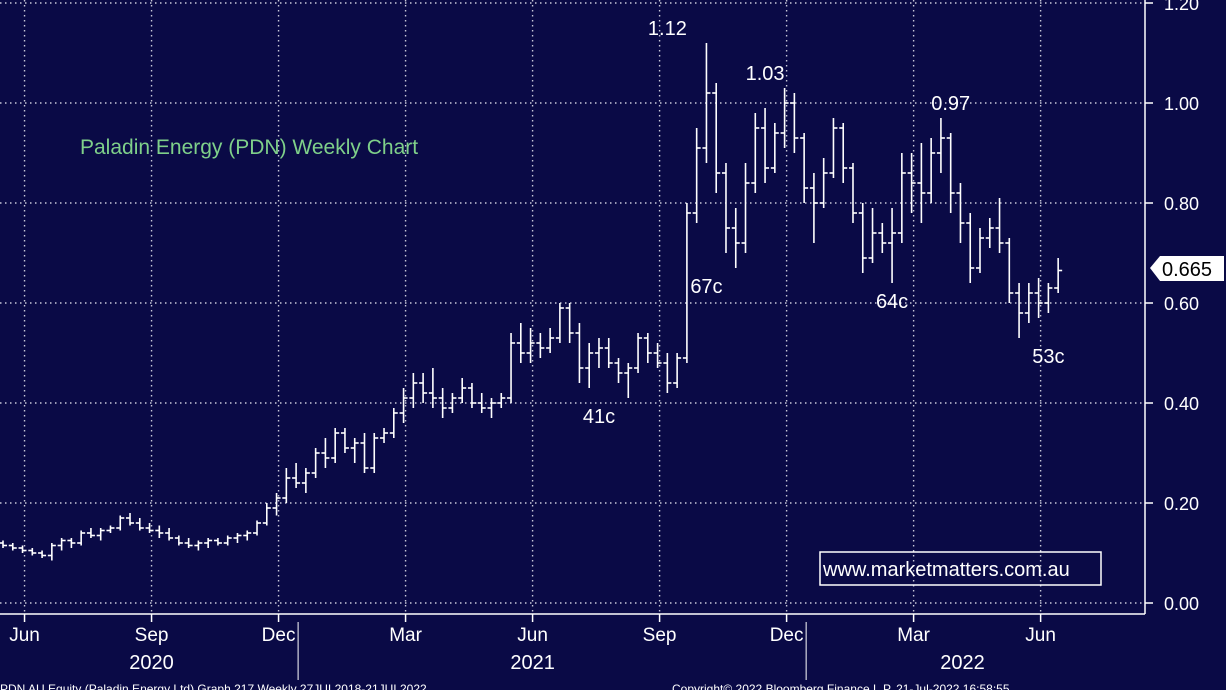 The width and height of the screenshot is (1226, 690). Describe the element at coordinates (962, 663) in the screenshot. I see `x-year-label: 2022` at that location.